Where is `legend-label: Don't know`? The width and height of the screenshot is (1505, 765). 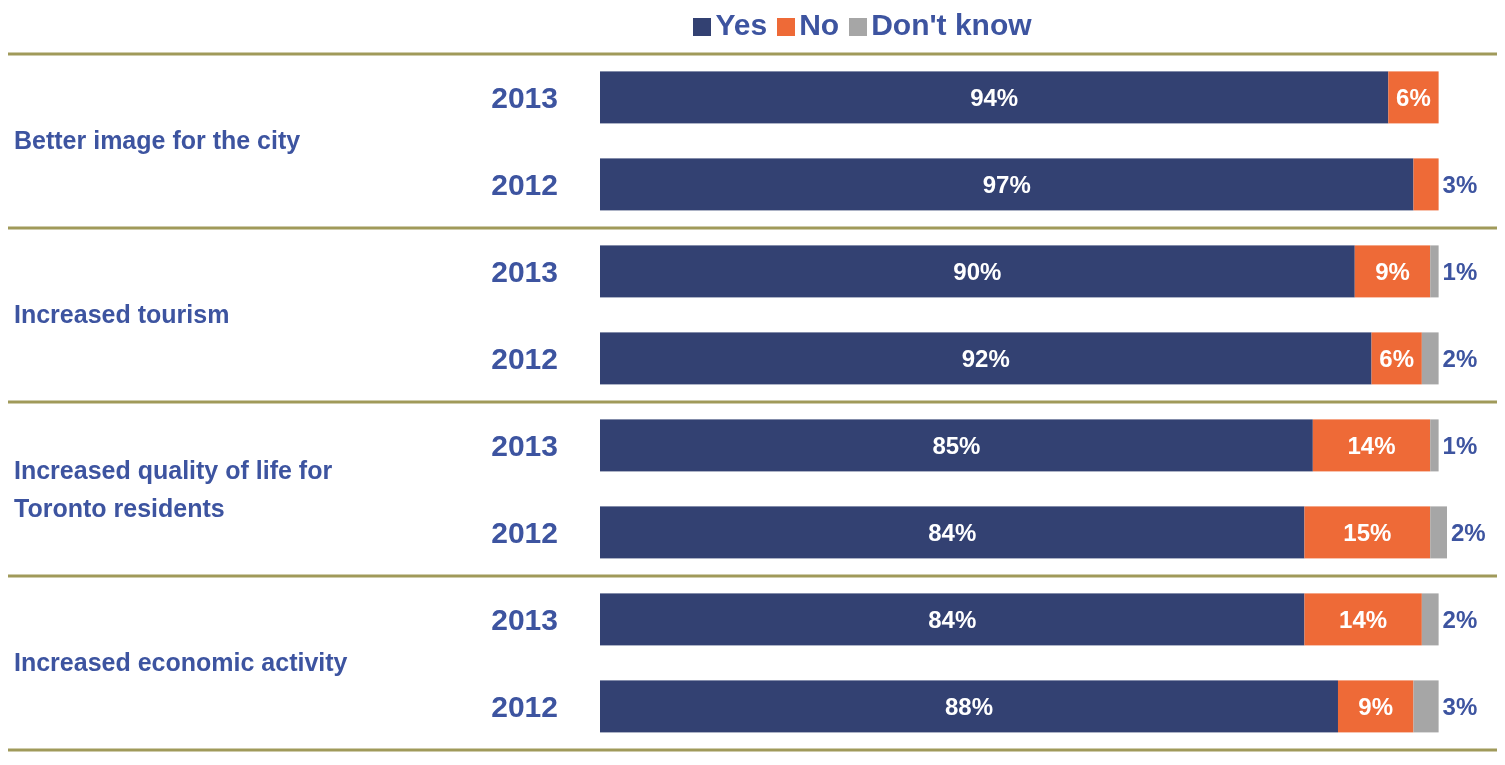
legend-label: Don't know is located at coordinates (951, 24).